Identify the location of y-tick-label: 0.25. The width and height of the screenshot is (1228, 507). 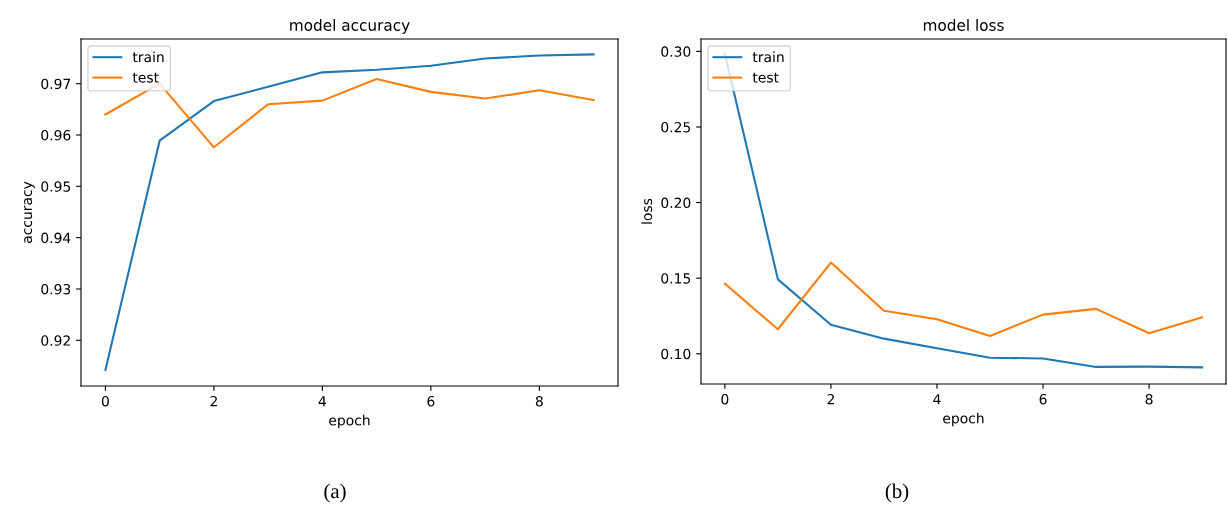
(676, 127).